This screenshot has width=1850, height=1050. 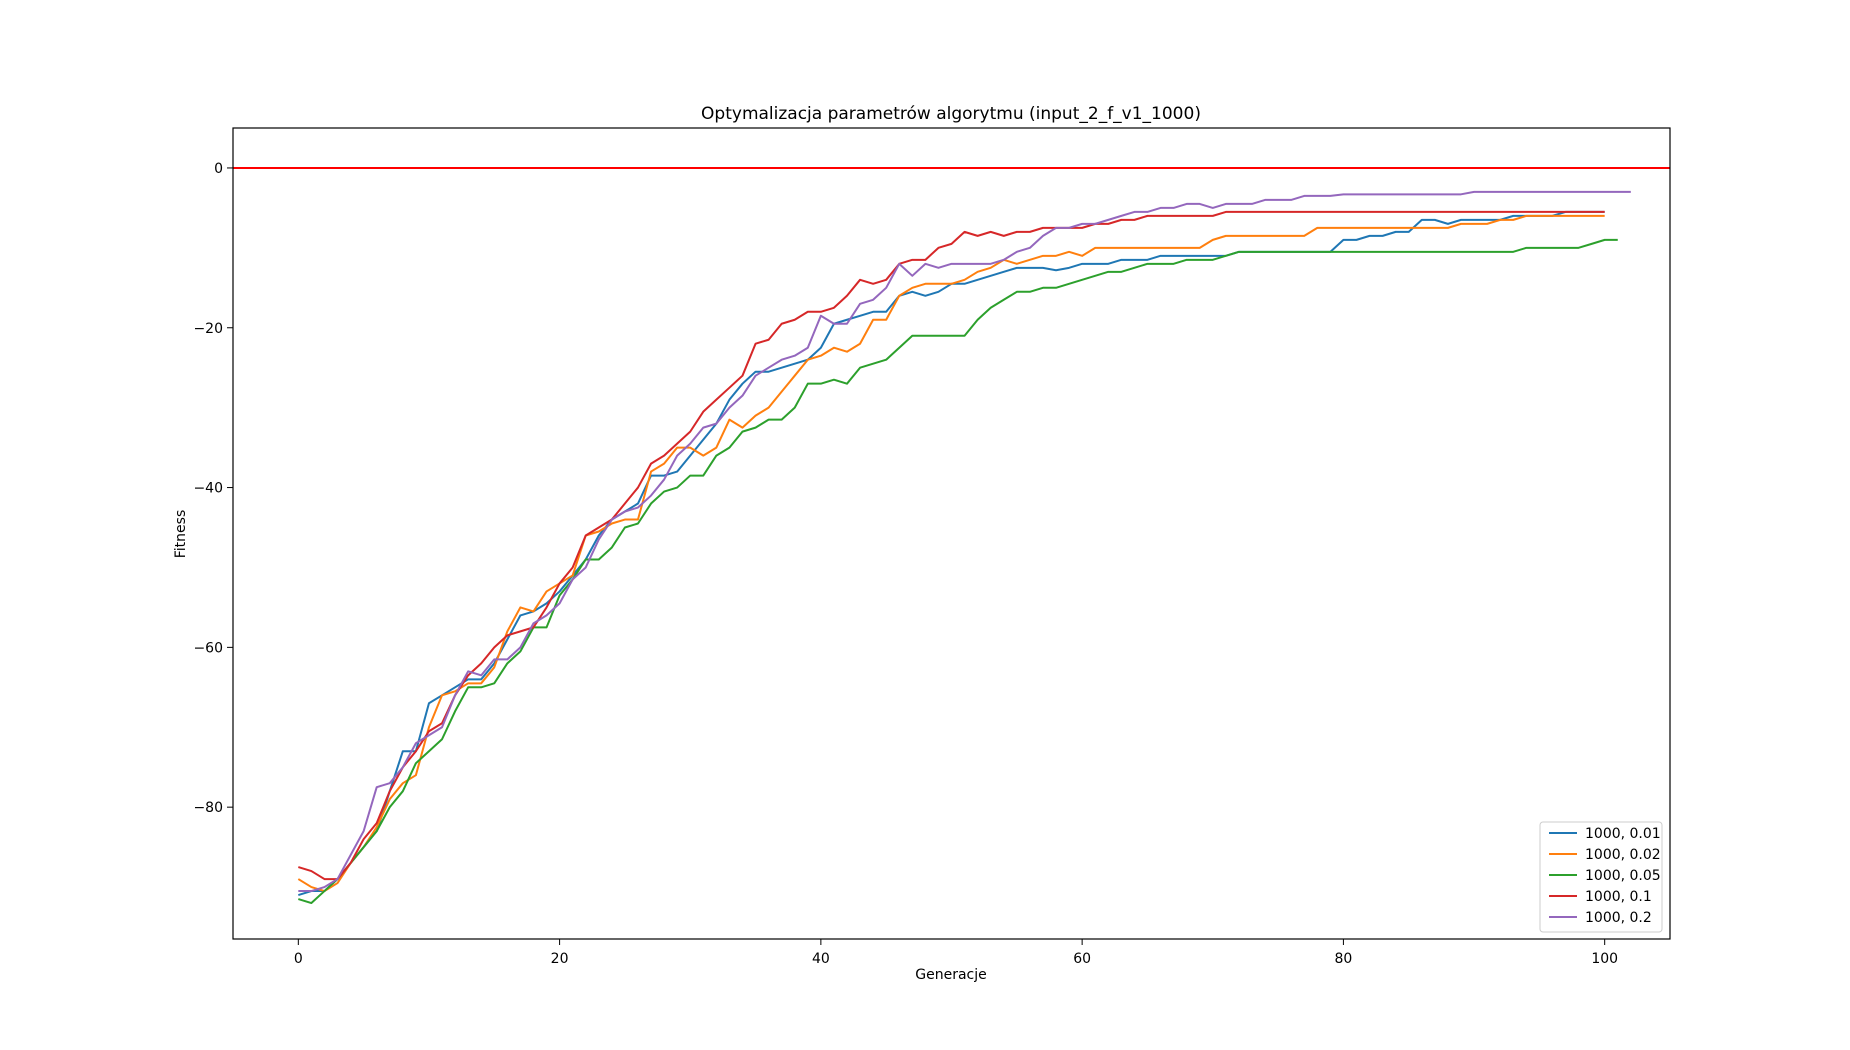 What do you see at coordinates (1618, 918) in the screenshot?
I see `legend-label-4: 1000, 0.2` at bounding box center [1618, 918].